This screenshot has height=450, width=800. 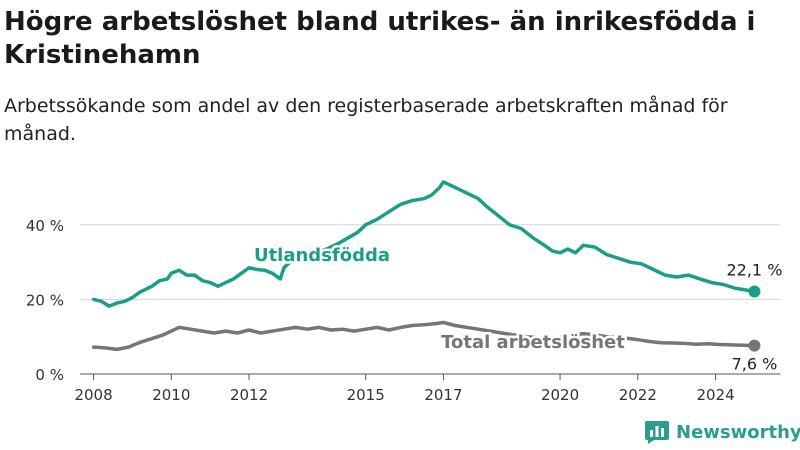 What do you see at coordinates (755, 364) in the screenshot?
I see `end-value-label-total: 7,6 %` at bounding box center [755, 364].